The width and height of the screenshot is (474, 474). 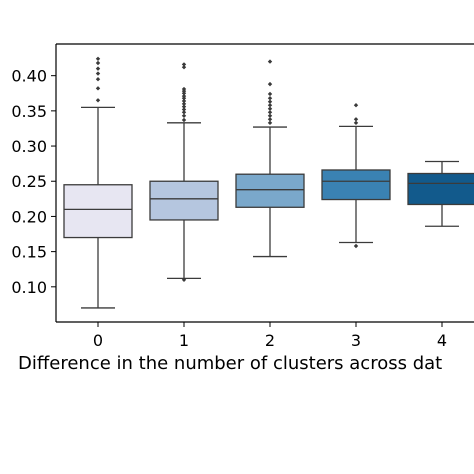 What do you see at coordinates (442, 340) in the screenshot?
I see `x-tick-label: 4` at bounding box center [442, 340].